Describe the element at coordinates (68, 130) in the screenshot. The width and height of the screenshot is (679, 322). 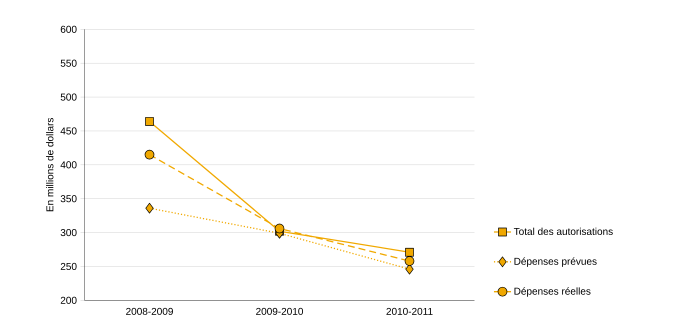
I see `y-tick-label: 450` at that location.